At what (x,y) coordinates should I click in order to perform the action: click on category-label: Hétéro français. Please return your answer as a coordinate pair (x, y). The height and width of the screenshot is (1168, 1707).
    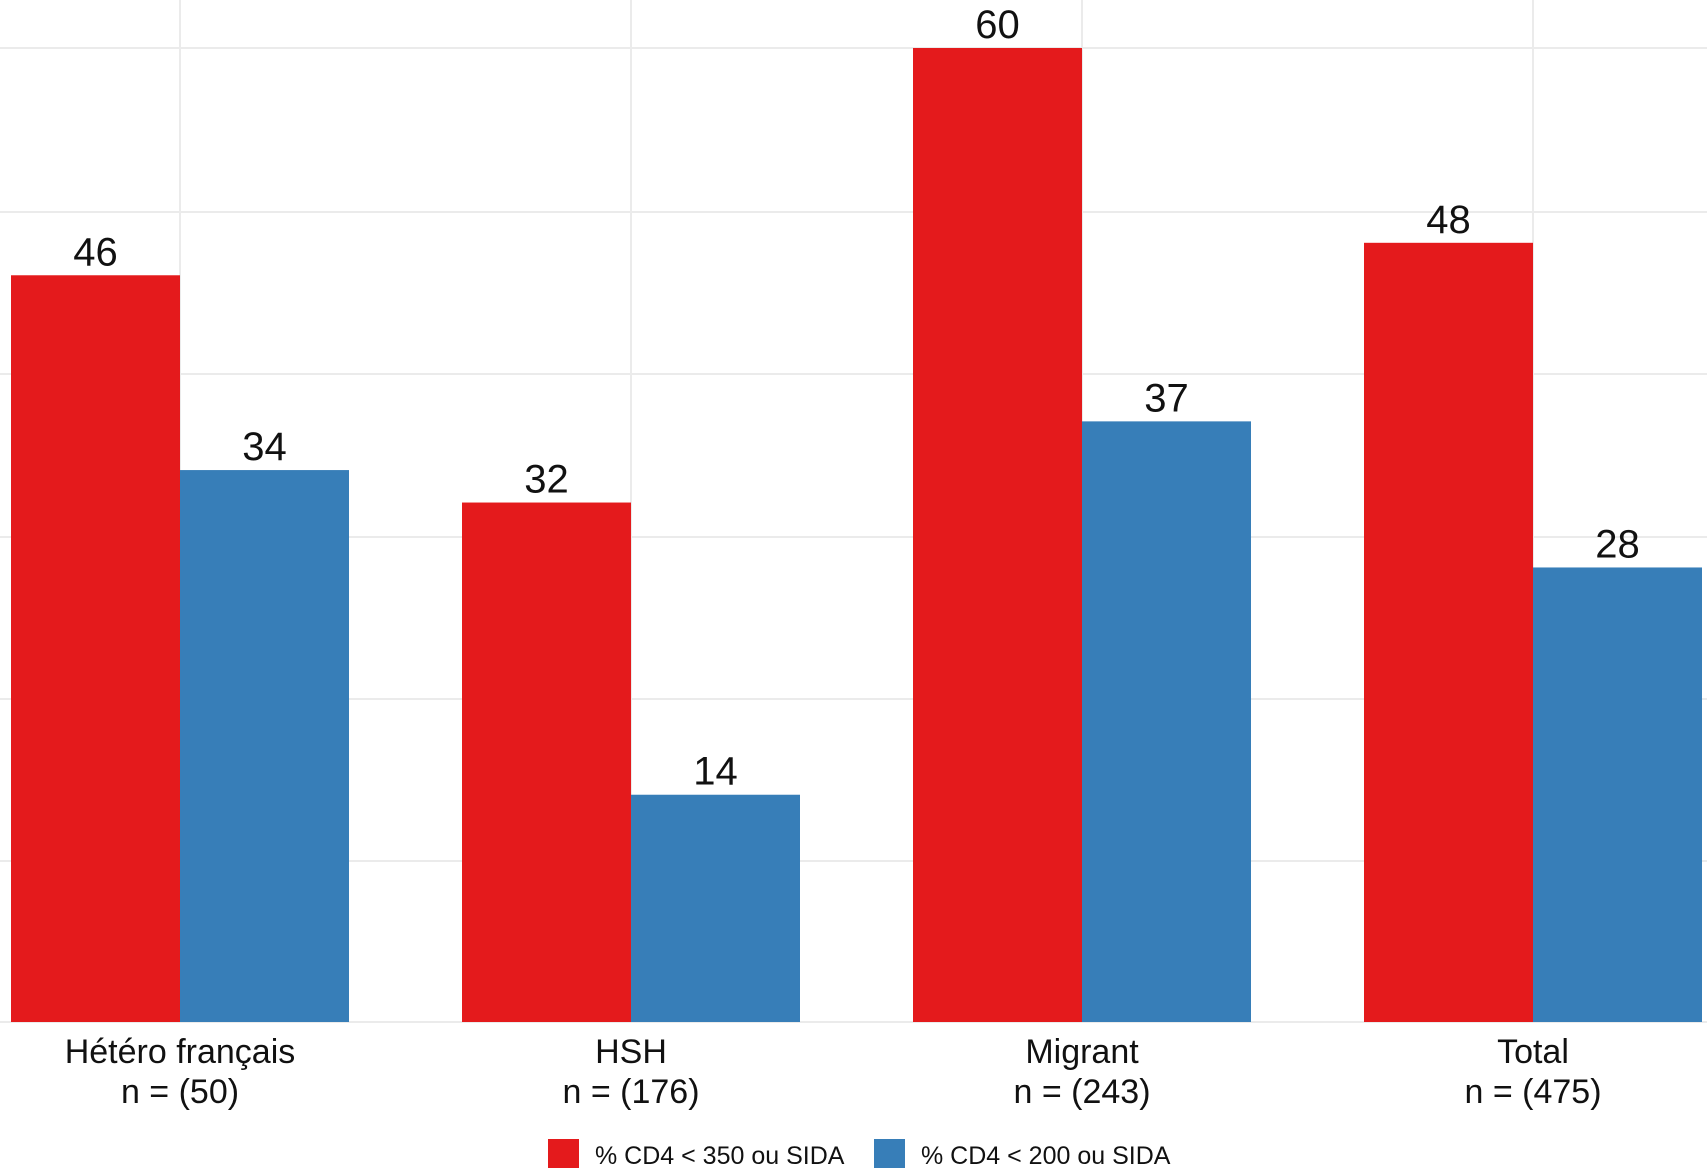
    Looking at the image, I should click on (180, 1052).